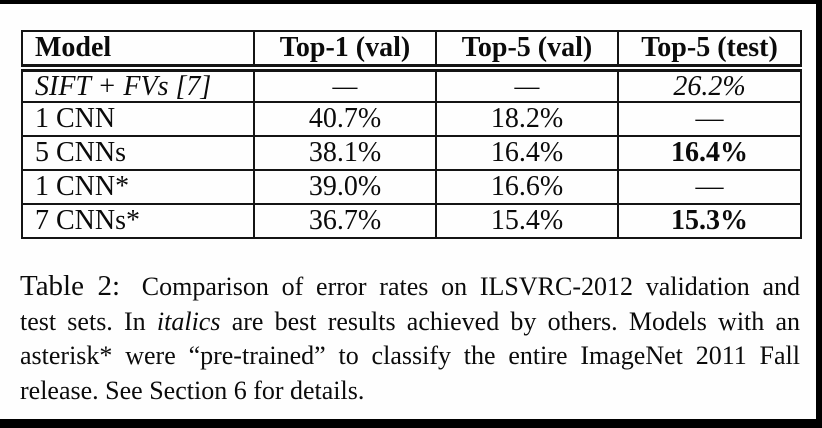  Describe the element at coordinates (527, 153) in the screenshot. I see `cell-top5-val: 16.4%` at that location.